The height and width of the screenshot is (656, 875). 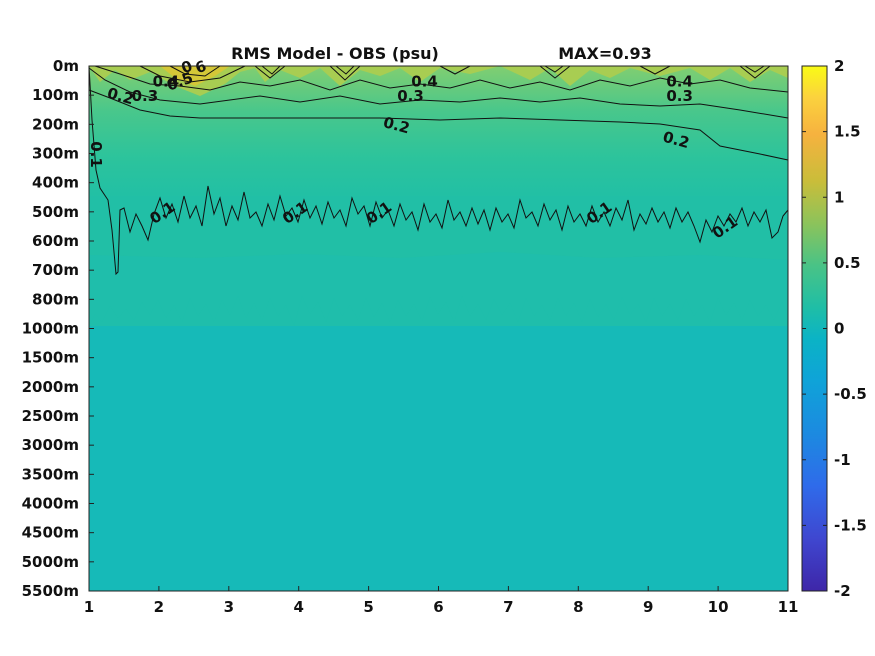 I want to click on y-tick-label: 1500m, so click(x=50, y=358).